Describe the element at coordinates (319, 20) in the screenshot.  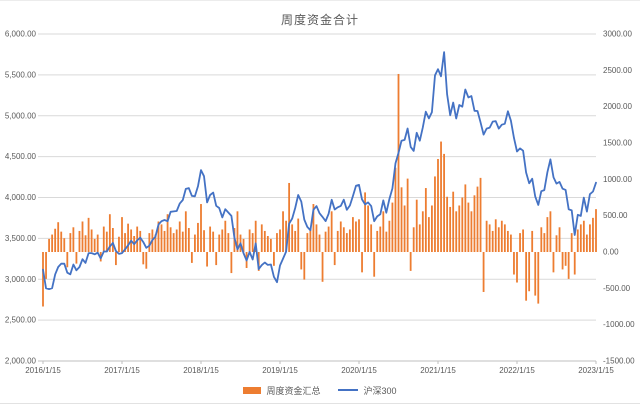
I see `chart-title: 周度资金合计` at that location.